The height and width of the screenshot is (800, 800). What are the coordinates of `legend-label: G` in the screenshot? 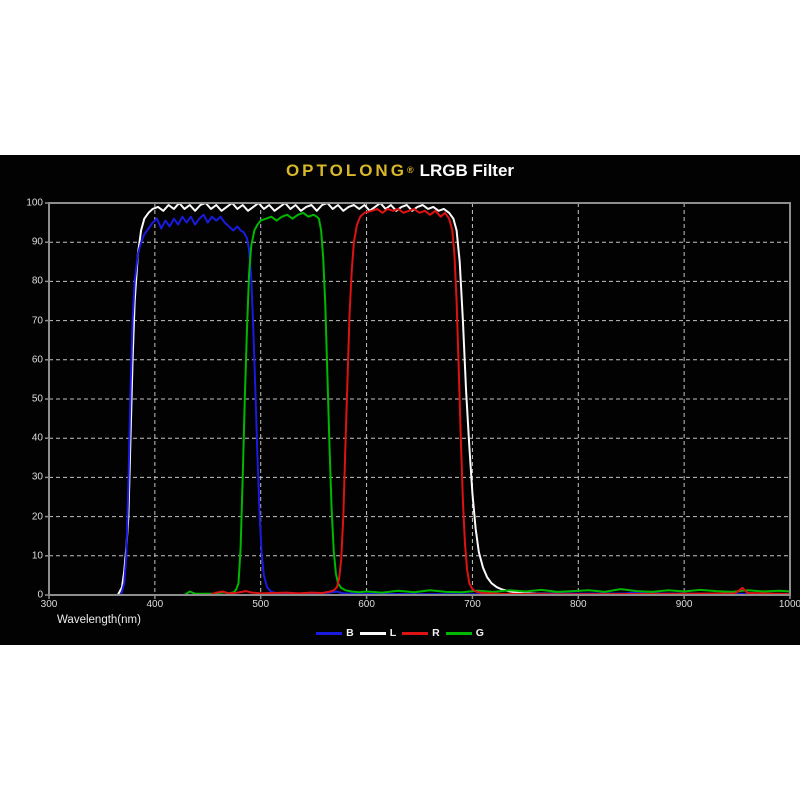 It's located at (479, 633).